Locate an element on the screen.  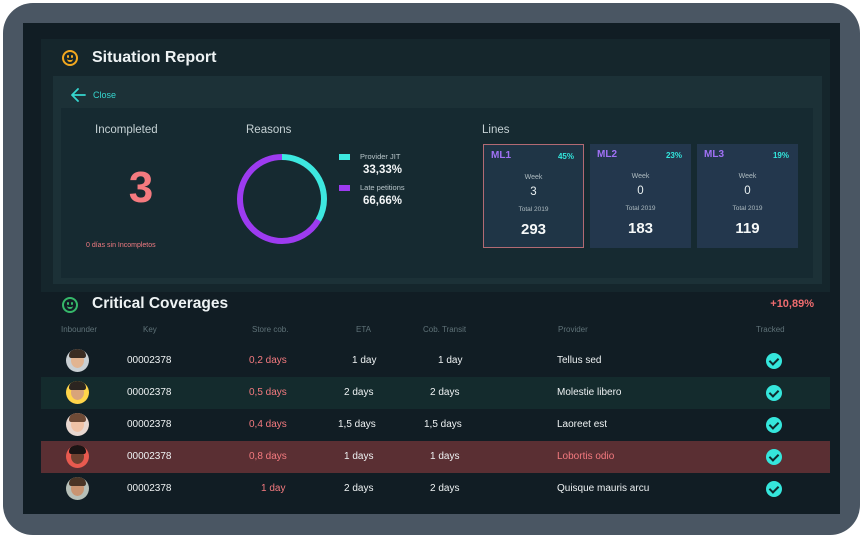
column-header-key: Key is located at coordinates (150, 329).